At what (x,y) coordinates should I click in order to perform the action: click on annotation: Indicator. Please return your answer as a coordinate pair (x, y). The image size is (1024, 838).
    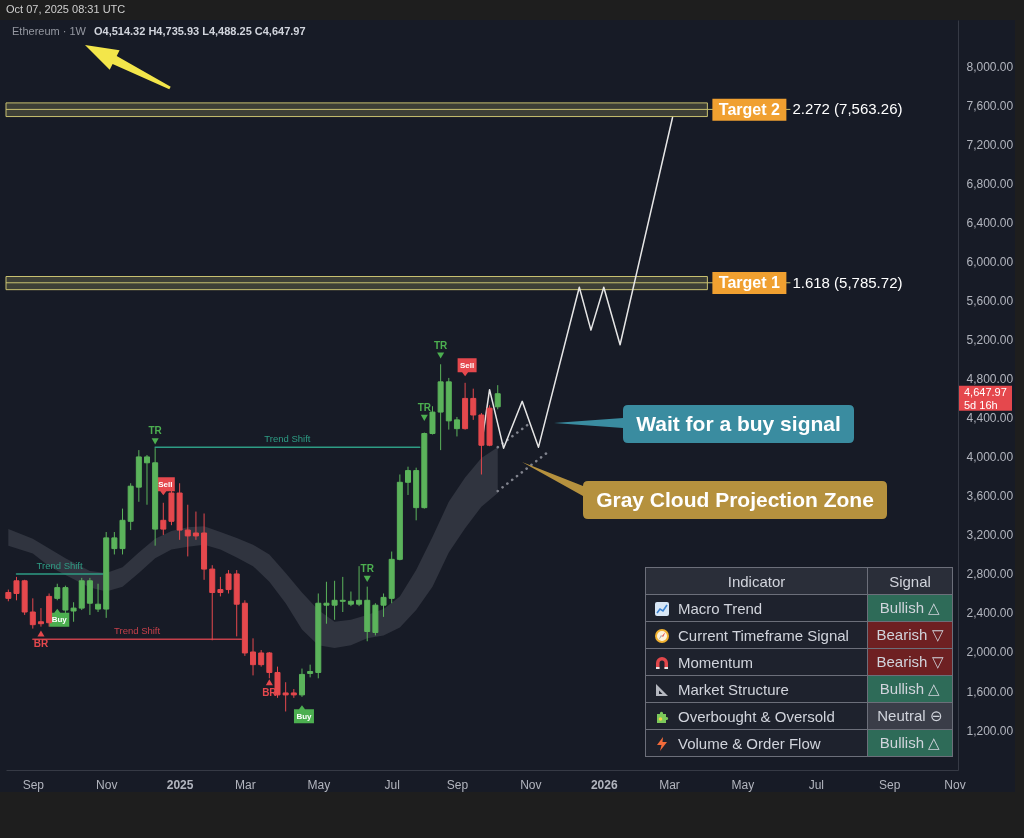
    Looking at the image, I should click on (756, 581).